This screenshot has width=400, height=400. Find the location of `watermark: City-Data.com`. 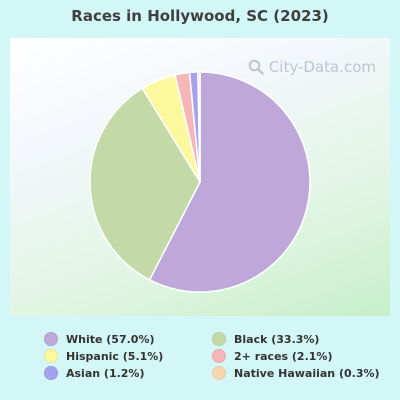

watermark: City-Data.com is located at coordinates (312, 67).